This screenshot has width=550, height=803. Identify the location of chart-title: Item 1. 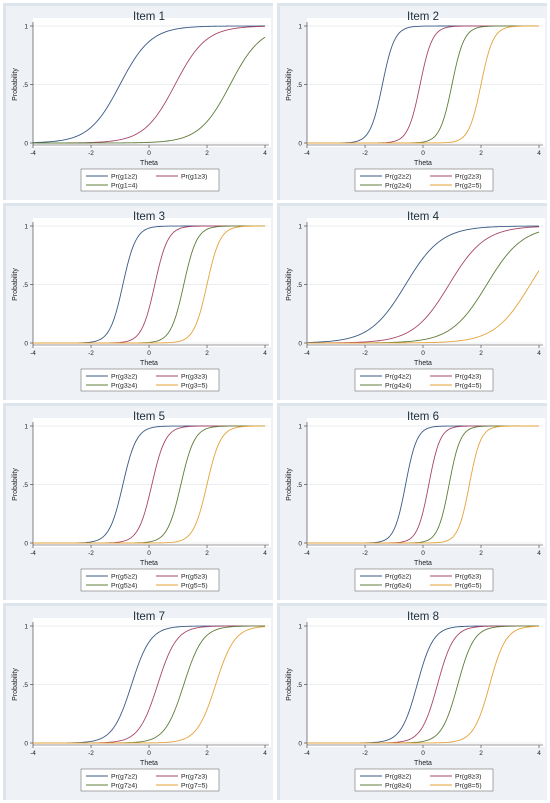
(149, 17).